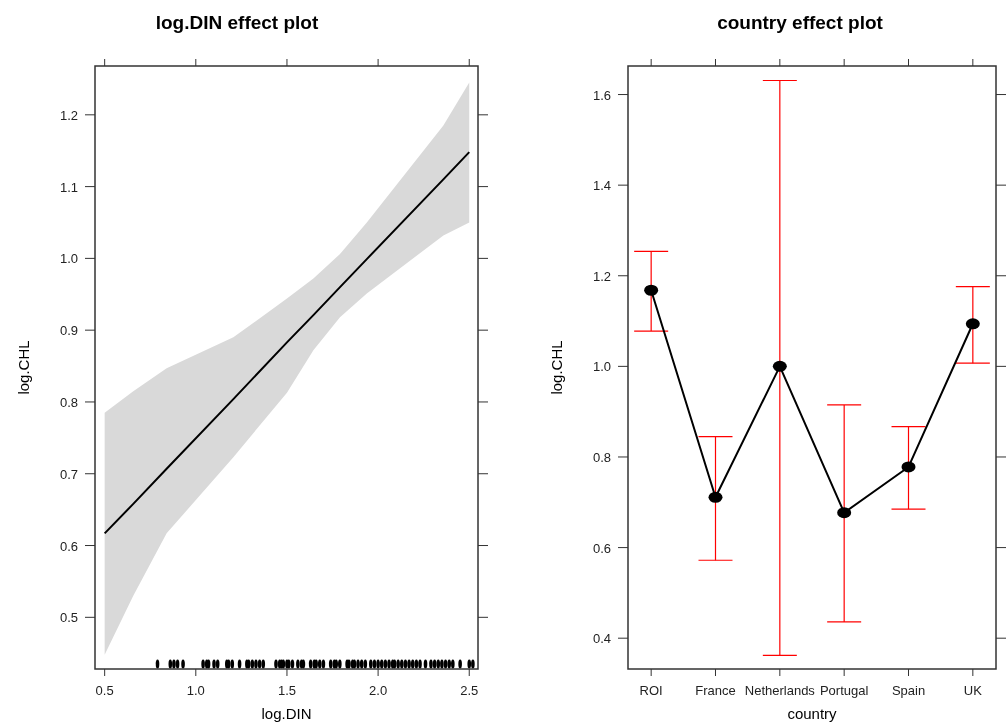 The width and height of the screenshot is (1006, 722). I want to click on x-tick-label: Netherlands, so click(780, 690).